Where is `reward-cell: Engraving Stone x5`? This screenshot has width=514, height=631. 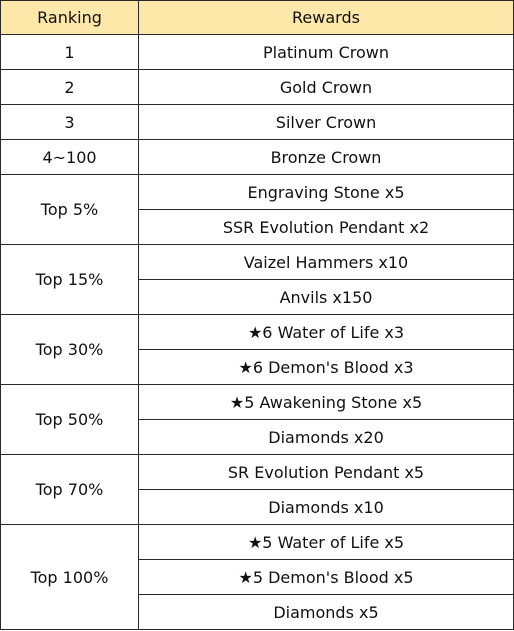
reward-cell: Engraving Stone x5 is located at coordinates (326, 192).